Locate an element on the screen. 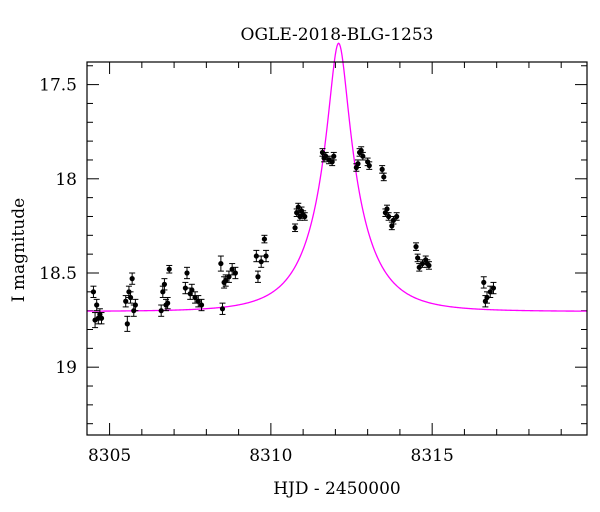 The height and width of the screenshot is (512, 600). x-axis-label: HJD - 2450000 is located at coordinates (337, 489).